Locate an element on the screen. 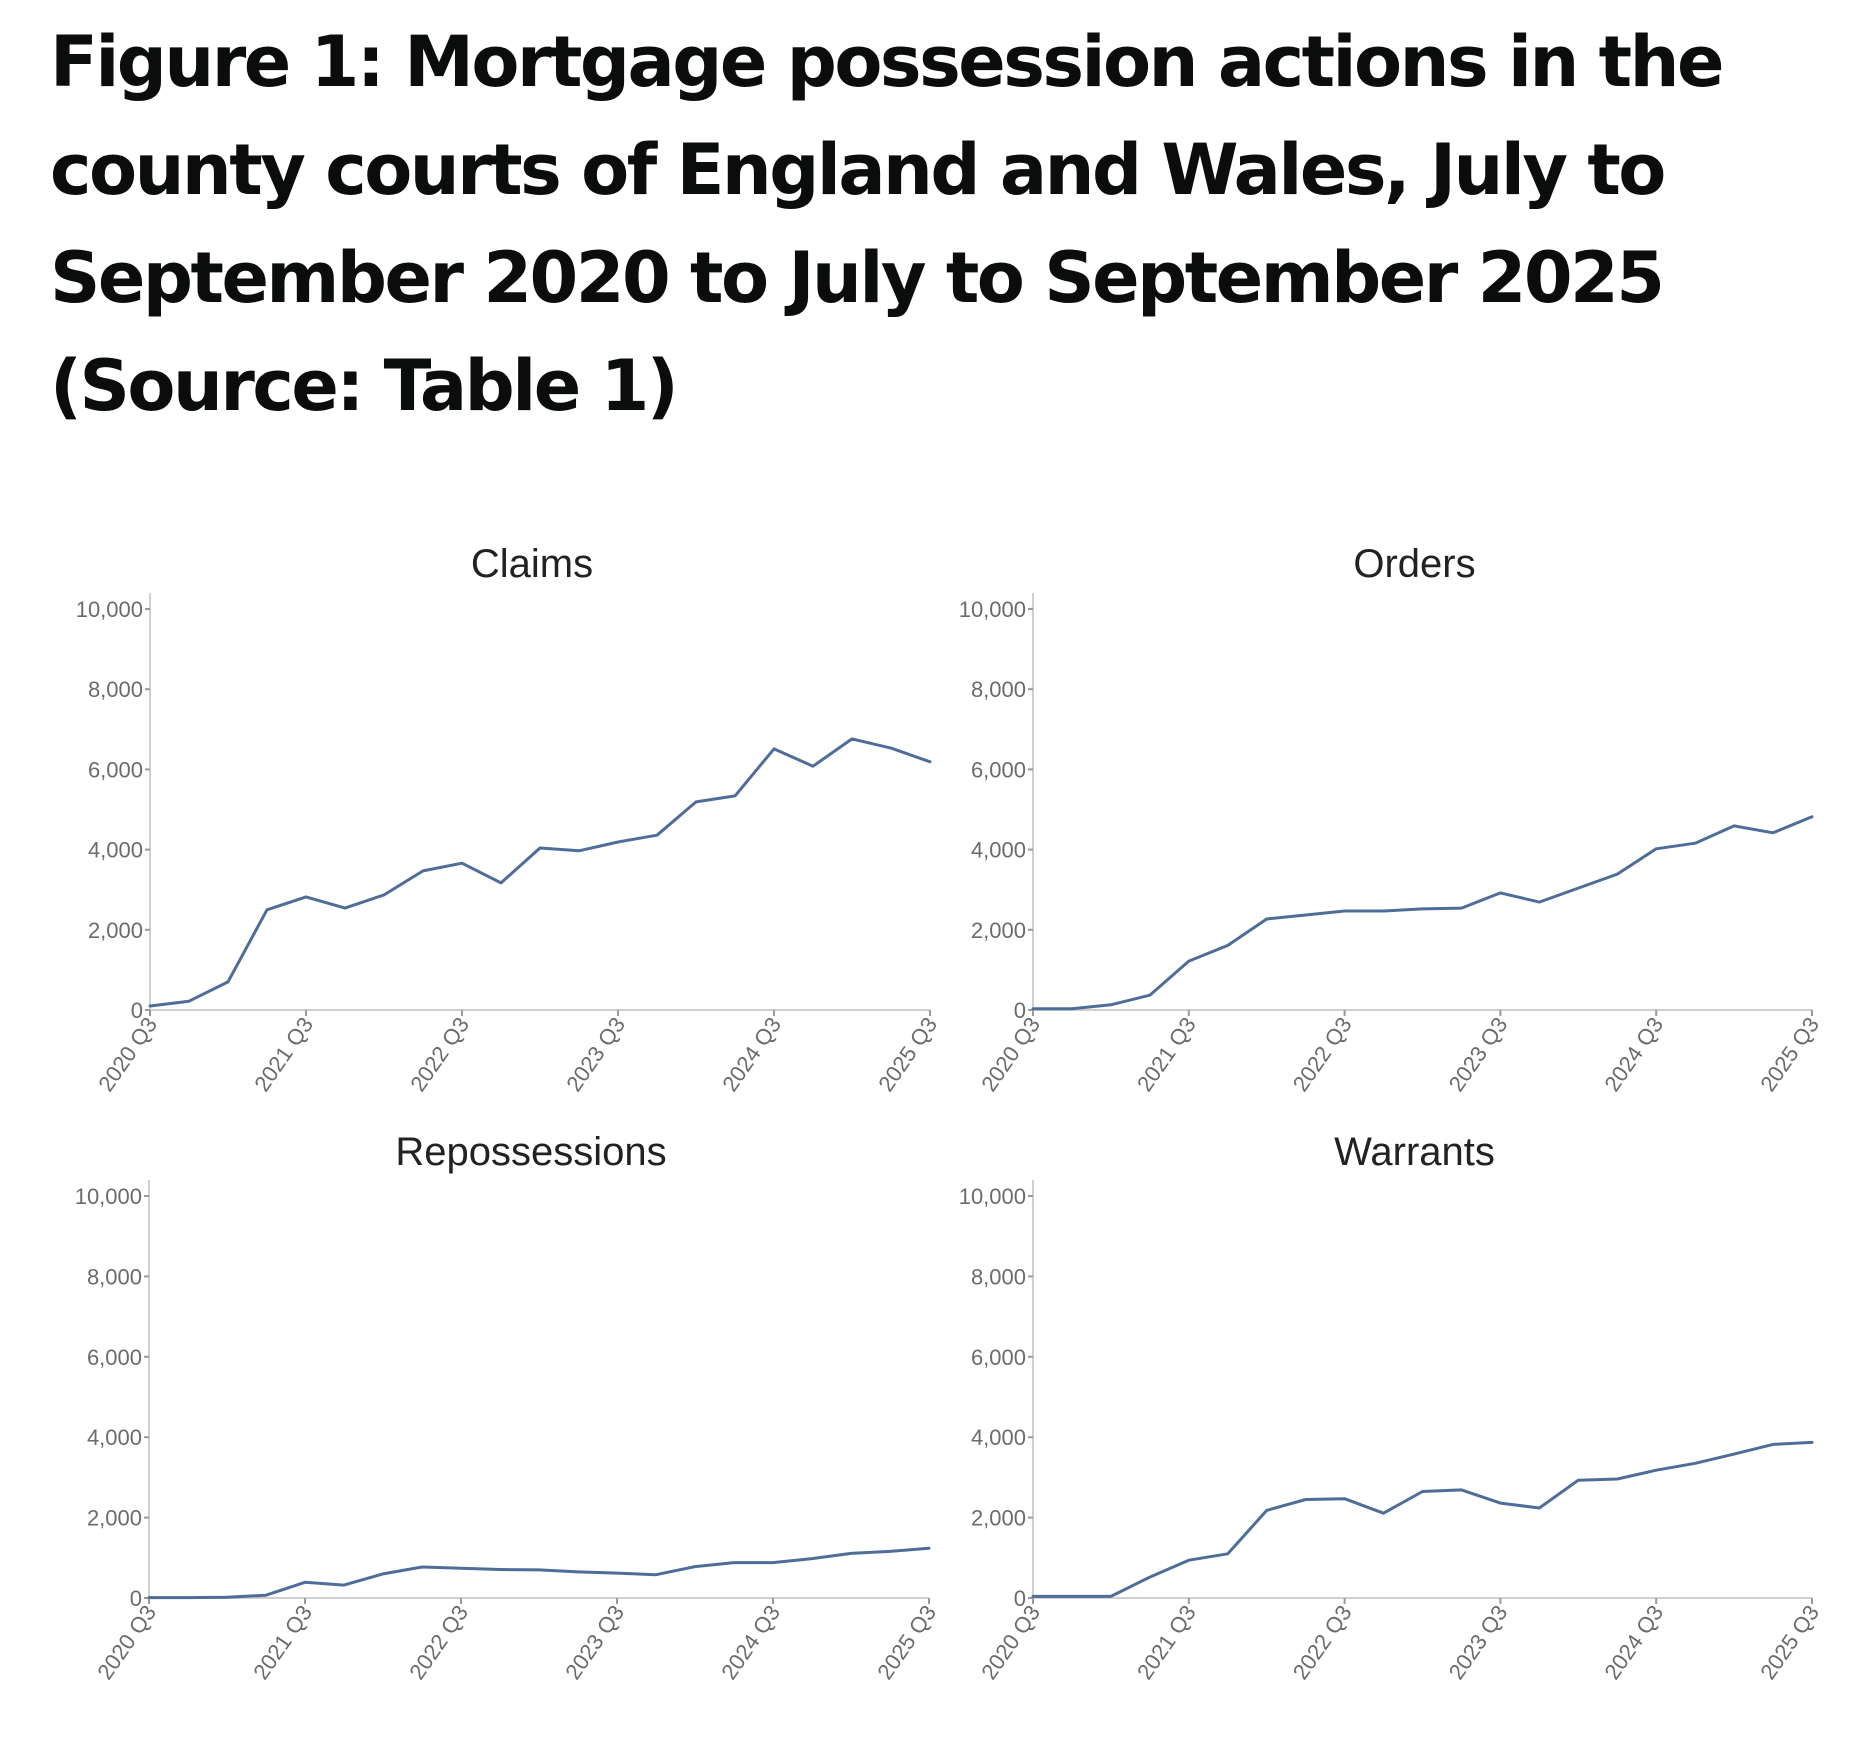 This screenshot has width=1872, height=1750. panel-title: Warrants is located at coordinates (1414, 1152).